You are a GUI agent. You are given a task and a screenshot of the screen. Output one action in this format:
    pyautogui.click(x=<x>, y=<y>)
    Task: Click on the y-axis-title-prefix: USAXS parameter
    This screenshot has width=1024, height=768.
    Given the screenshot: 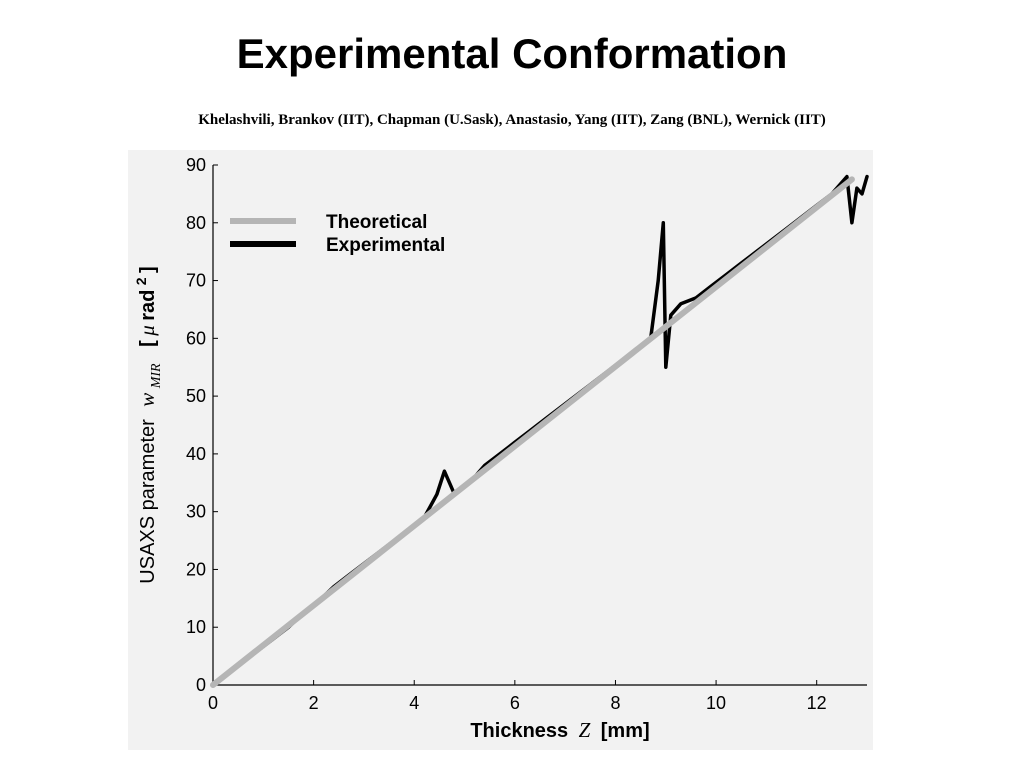 What is the action you would take?
    pyautogui.click(x=148, y=501)
    